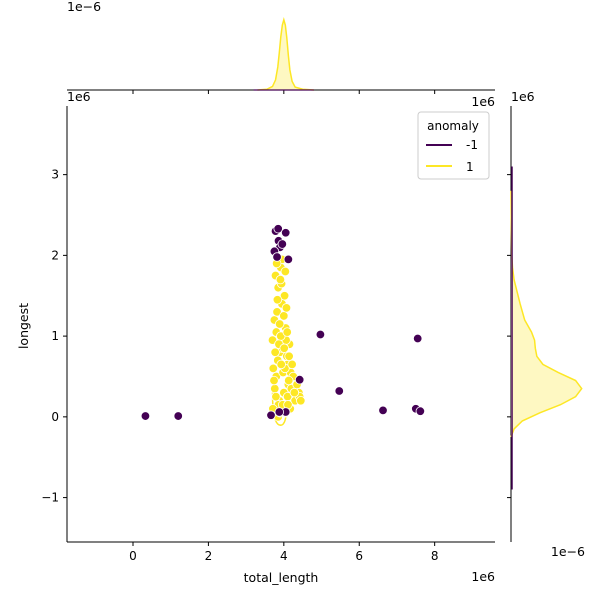 The image size is (600, 604). I want to click on x-offset-top-right: 1e6, so click(483, 101).